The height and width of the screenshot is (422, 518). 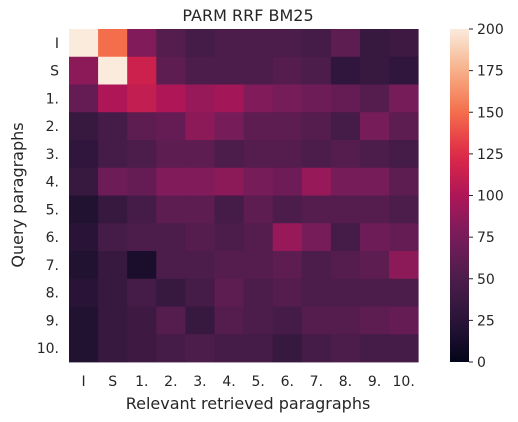 I want to click on x-tick-label: 9., so click(x=374, y=382).